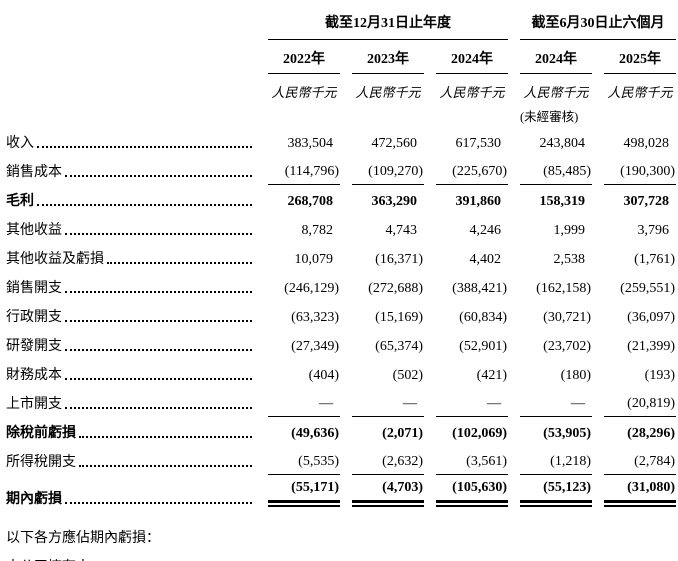 The width and height of the screenshot is (678, 561). What do you see at coordinates (485, 259) in the screenshot?
I see `value-cell: 4,402` at bounding box center [485, 259].